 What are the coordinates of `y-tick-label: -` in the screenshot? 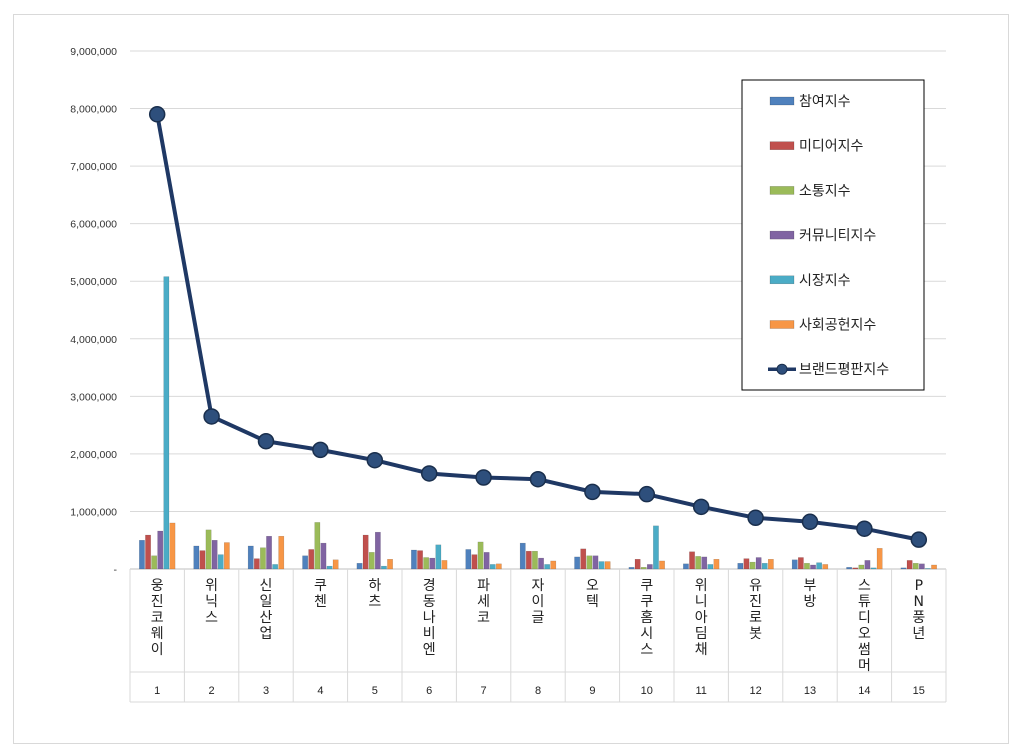 It's located at (116, 570).